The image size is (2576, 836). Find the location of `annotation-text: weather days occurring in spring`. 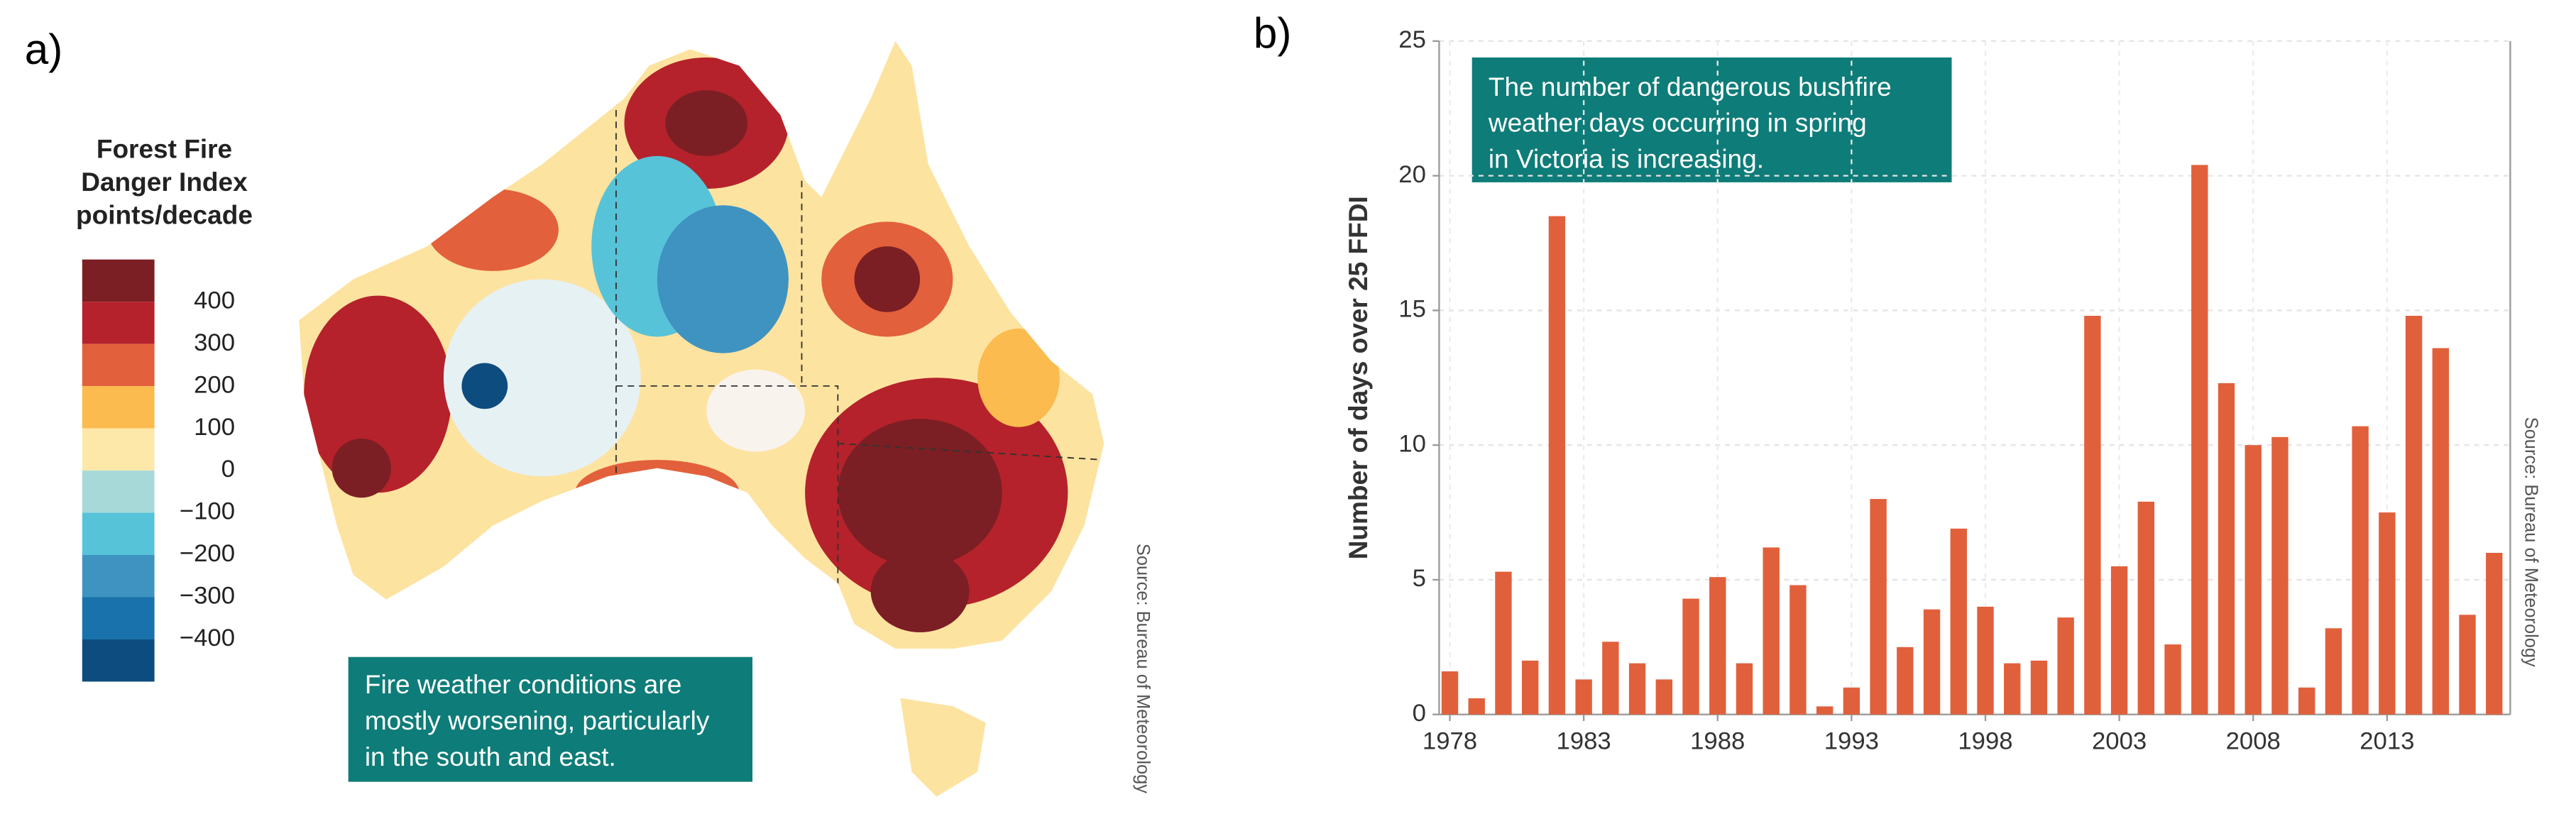

annotation-text: weather days occurring in spring is located at coordinates (1678, 123).